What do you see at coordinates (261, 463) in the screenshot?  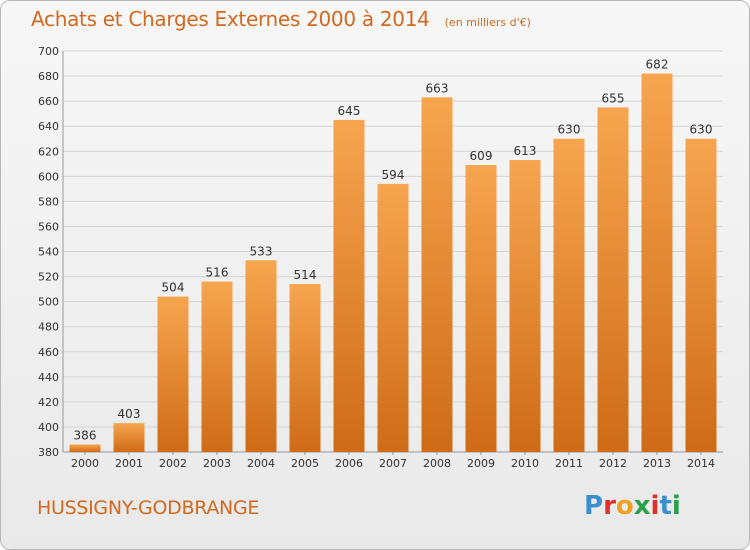 I see `x-tick-label: 2004` at bounding box center [261, 463].